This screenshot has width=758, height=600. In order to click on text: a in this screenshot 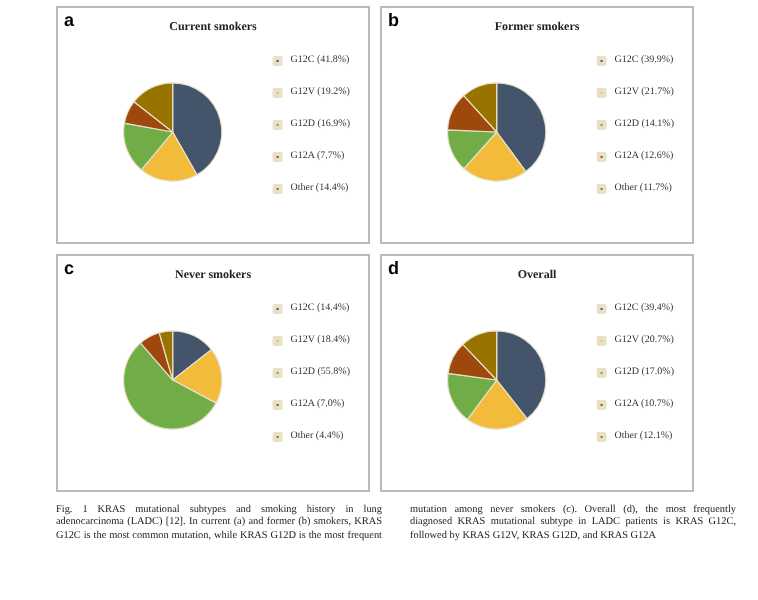, I will do `click(69, 20)`.